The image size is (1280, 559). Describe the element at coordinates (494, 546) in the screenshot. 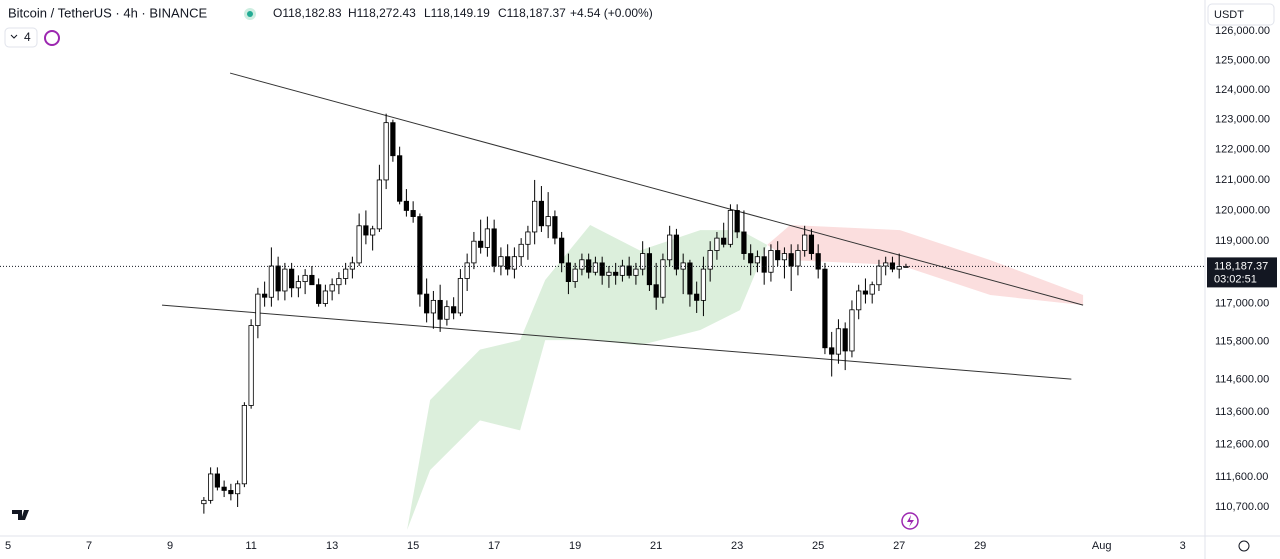

I see `x-tick-label: 17` at that location.